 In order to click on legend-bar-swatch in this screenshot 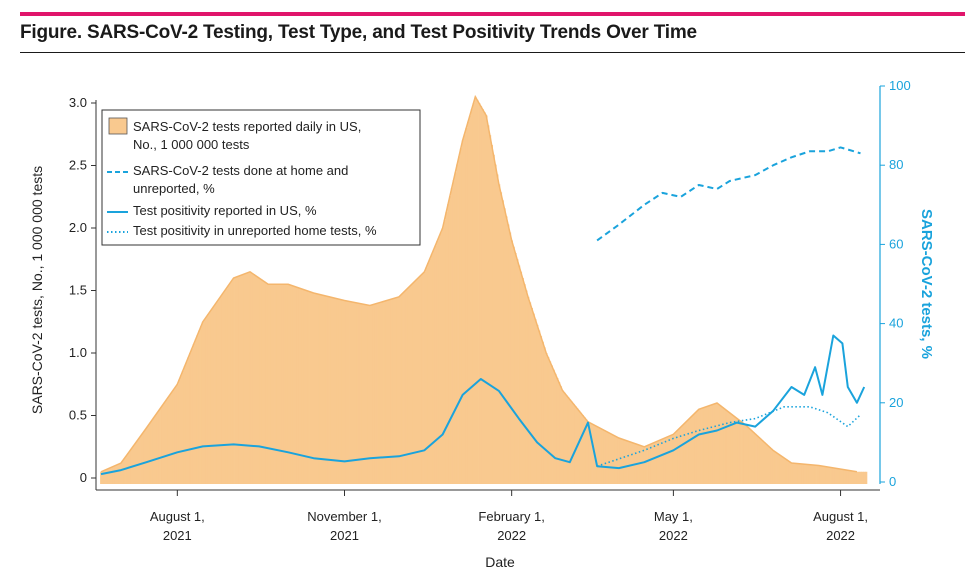, I will do `click(118, 126)`.